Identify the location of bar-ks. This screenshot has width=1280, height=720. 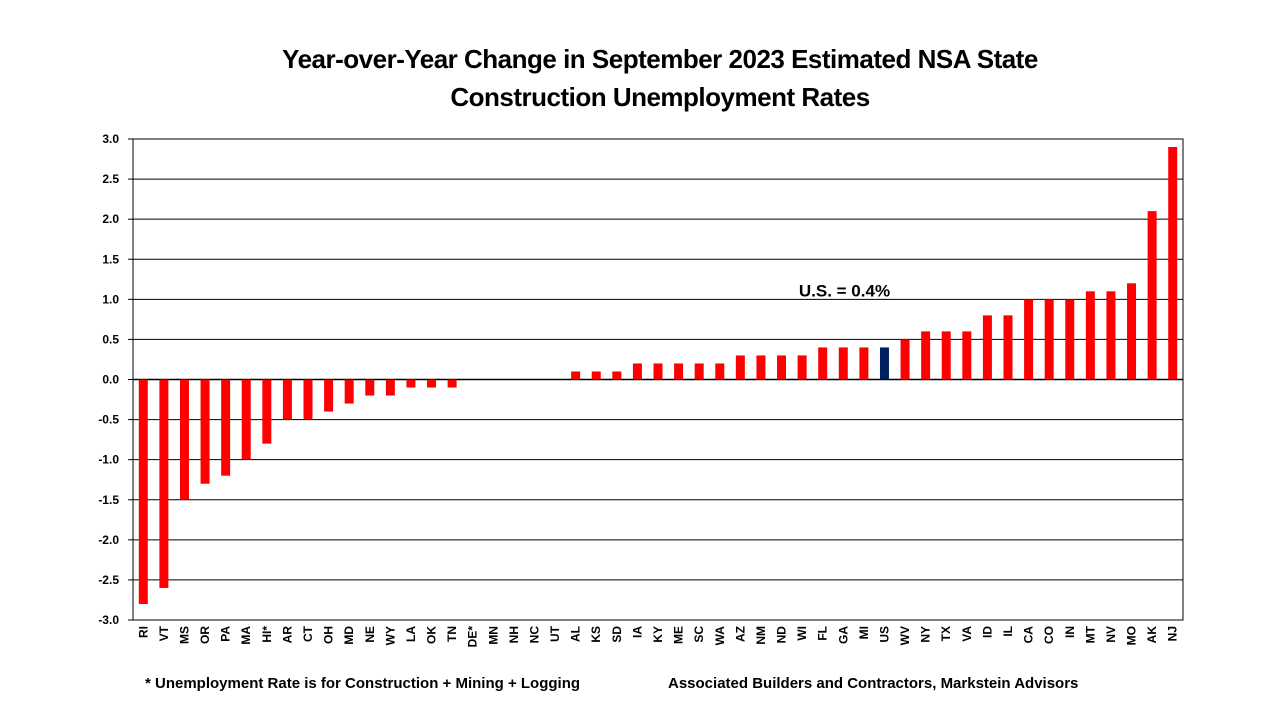
(596, 375).